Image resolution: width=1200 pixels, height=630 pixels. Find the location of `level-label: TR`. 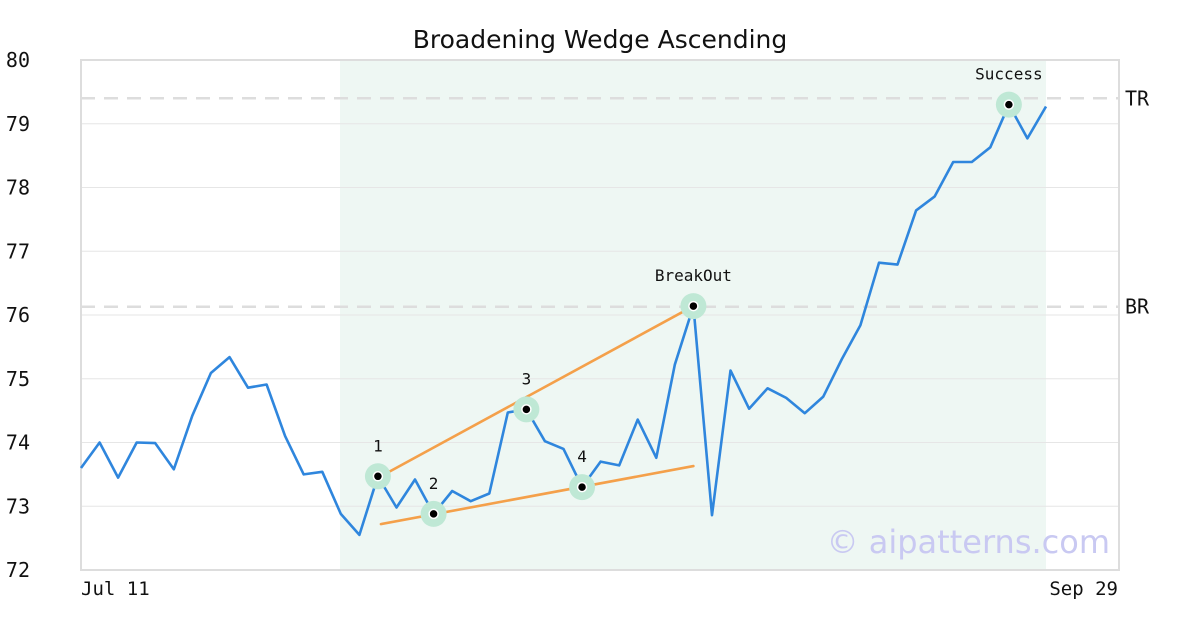

level-label: TR is located at coordinates (1137, 98).